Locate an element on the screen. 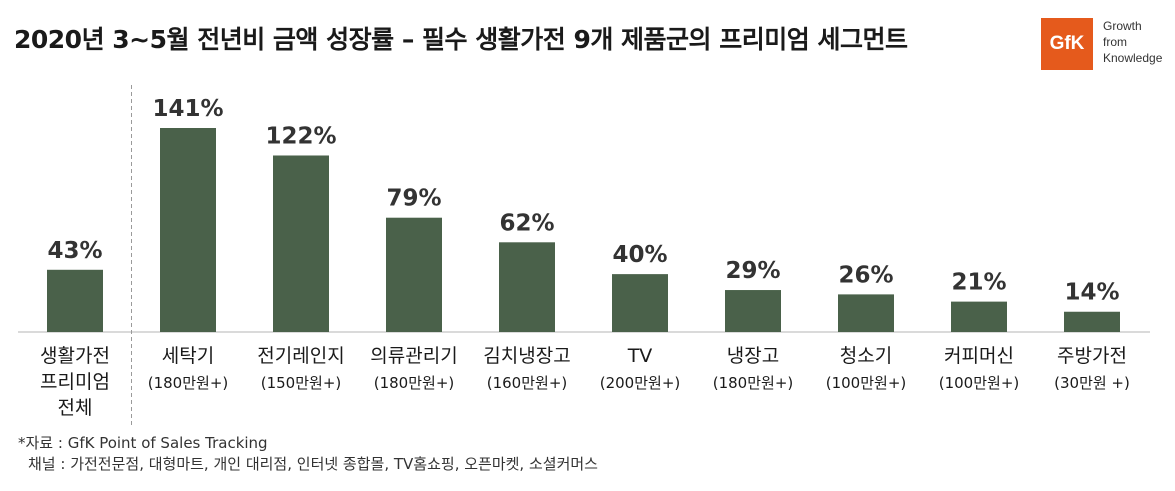 The height and width of the screenshot is (491, 1175). category-label: 생활가전 is located at coordinates (75, 356).